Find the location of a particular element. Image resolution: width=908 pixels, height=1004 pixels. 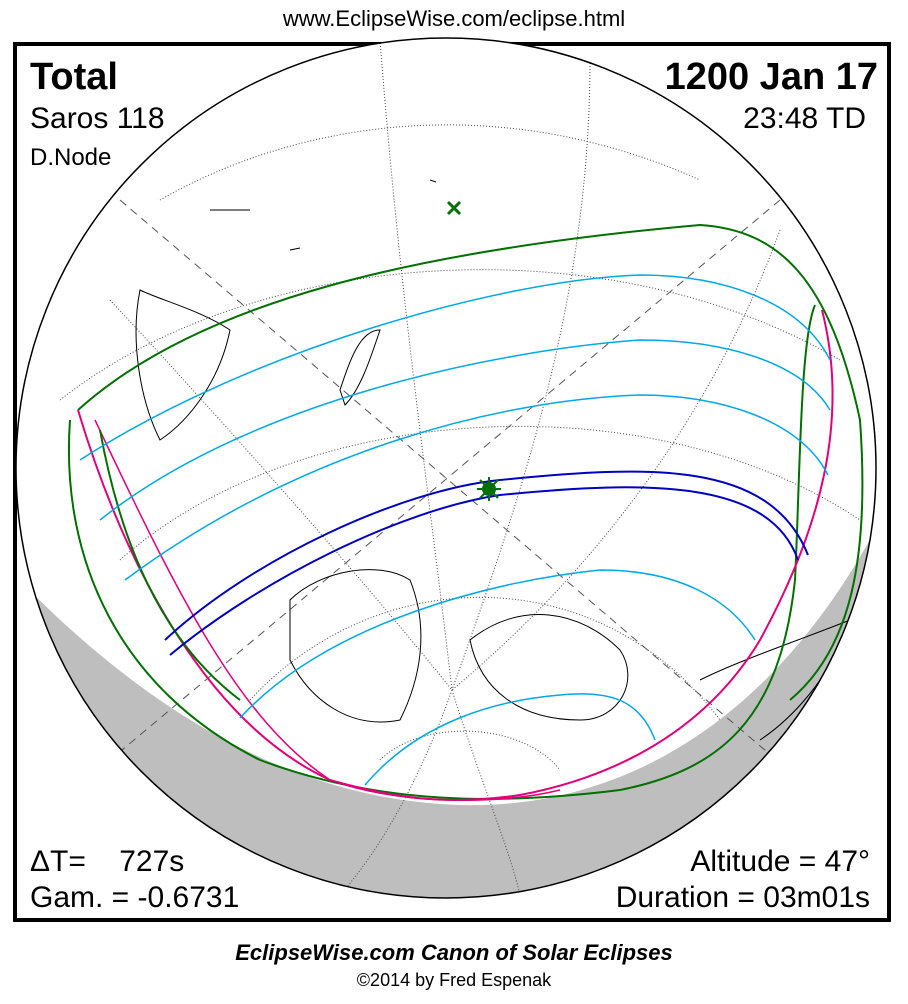

duration: Duration = 03m01s is located at coordinates (742, 897).